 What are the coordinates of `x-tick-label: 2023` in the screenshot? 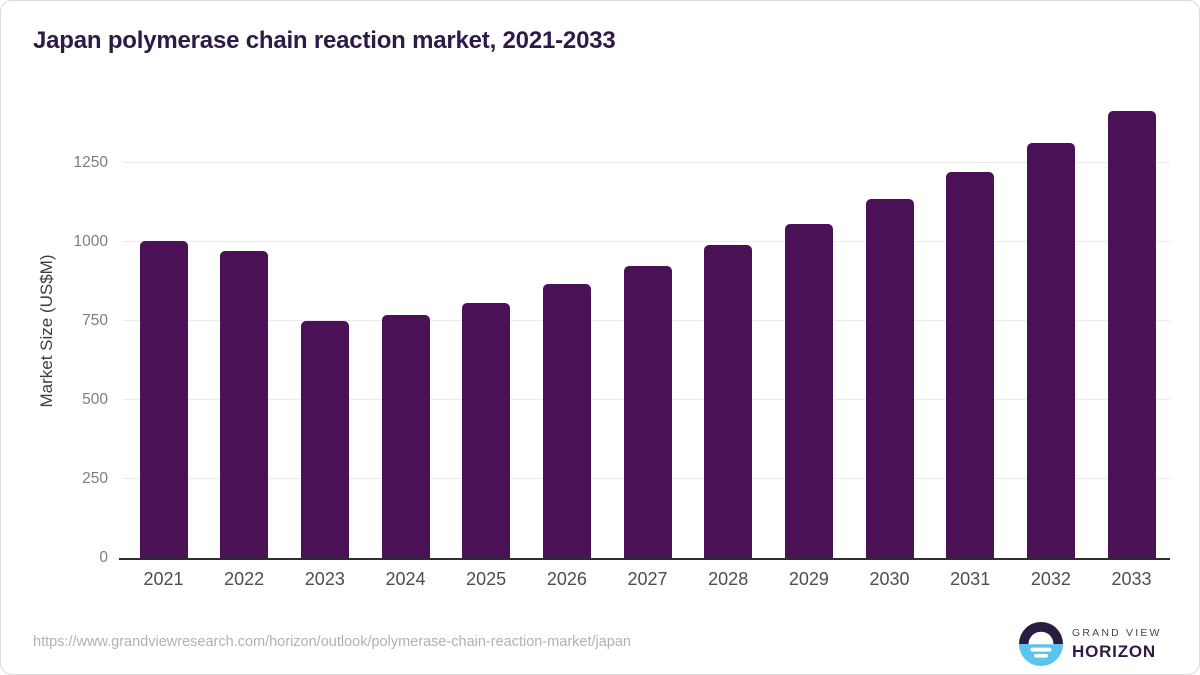 It's located at (324, 579).